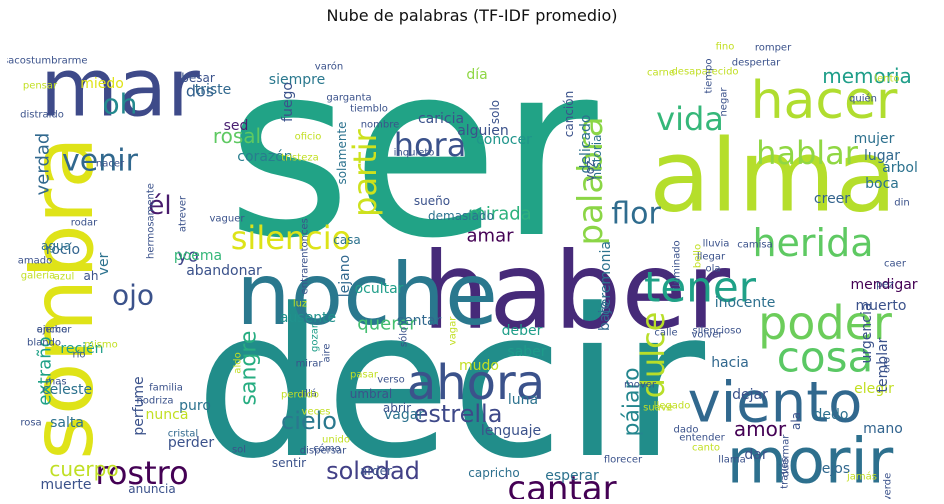 Image resolution: width=944 pixels, height=504 pixels. I want to click on word-miedo: miedo, so click(102, 84).